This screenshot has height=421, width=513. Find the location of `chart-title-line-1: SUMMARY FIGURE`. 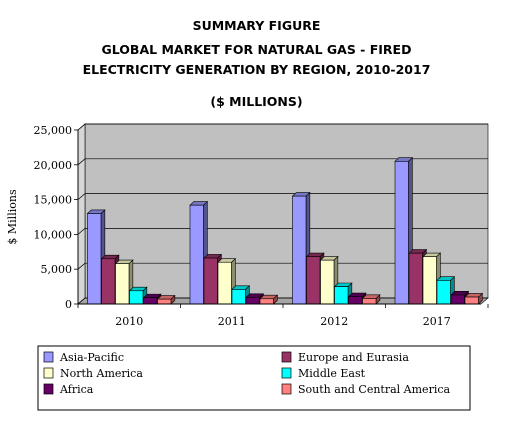

chart-title-line-1: SUMMARY FIGURE is located at coordinates (256, 25).